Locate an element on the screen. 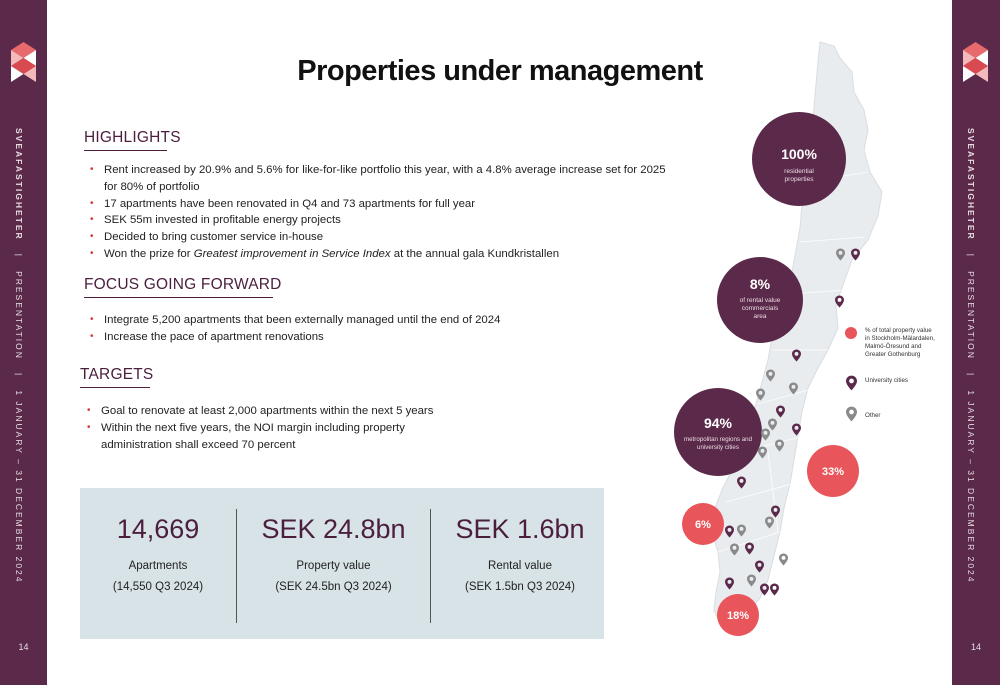 This screenshot has height=685, width=1000. stat-label: Property value is located at coordinates (333, 566).